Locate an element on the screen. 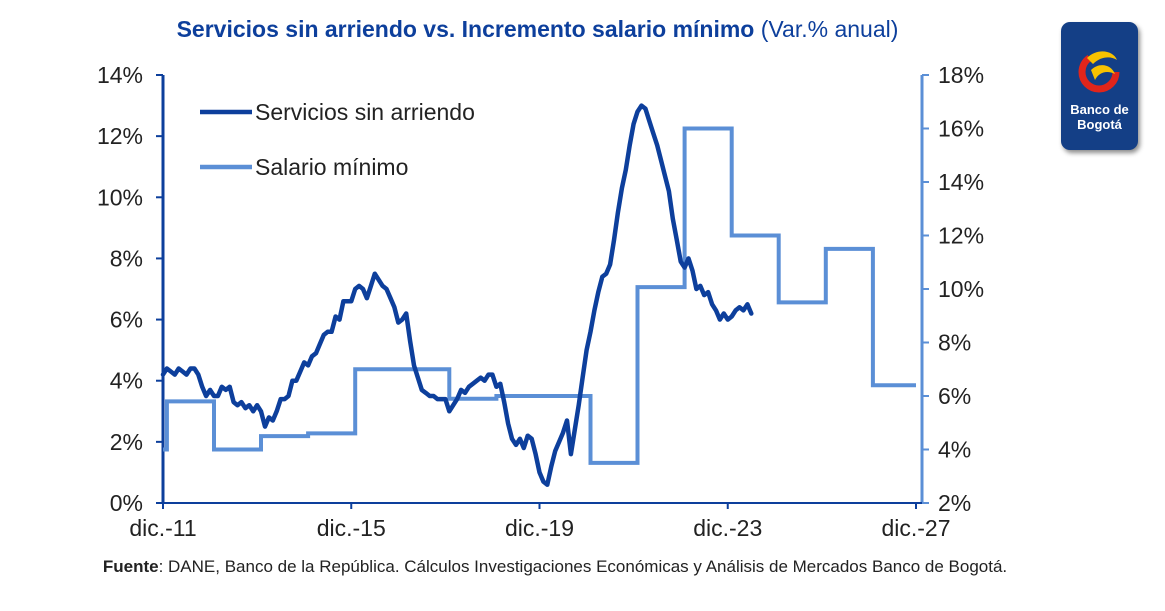 This screenshot has height=611, width=1165. x-axis-tick-label: dic.-23 is located at coordinates (727, 528).